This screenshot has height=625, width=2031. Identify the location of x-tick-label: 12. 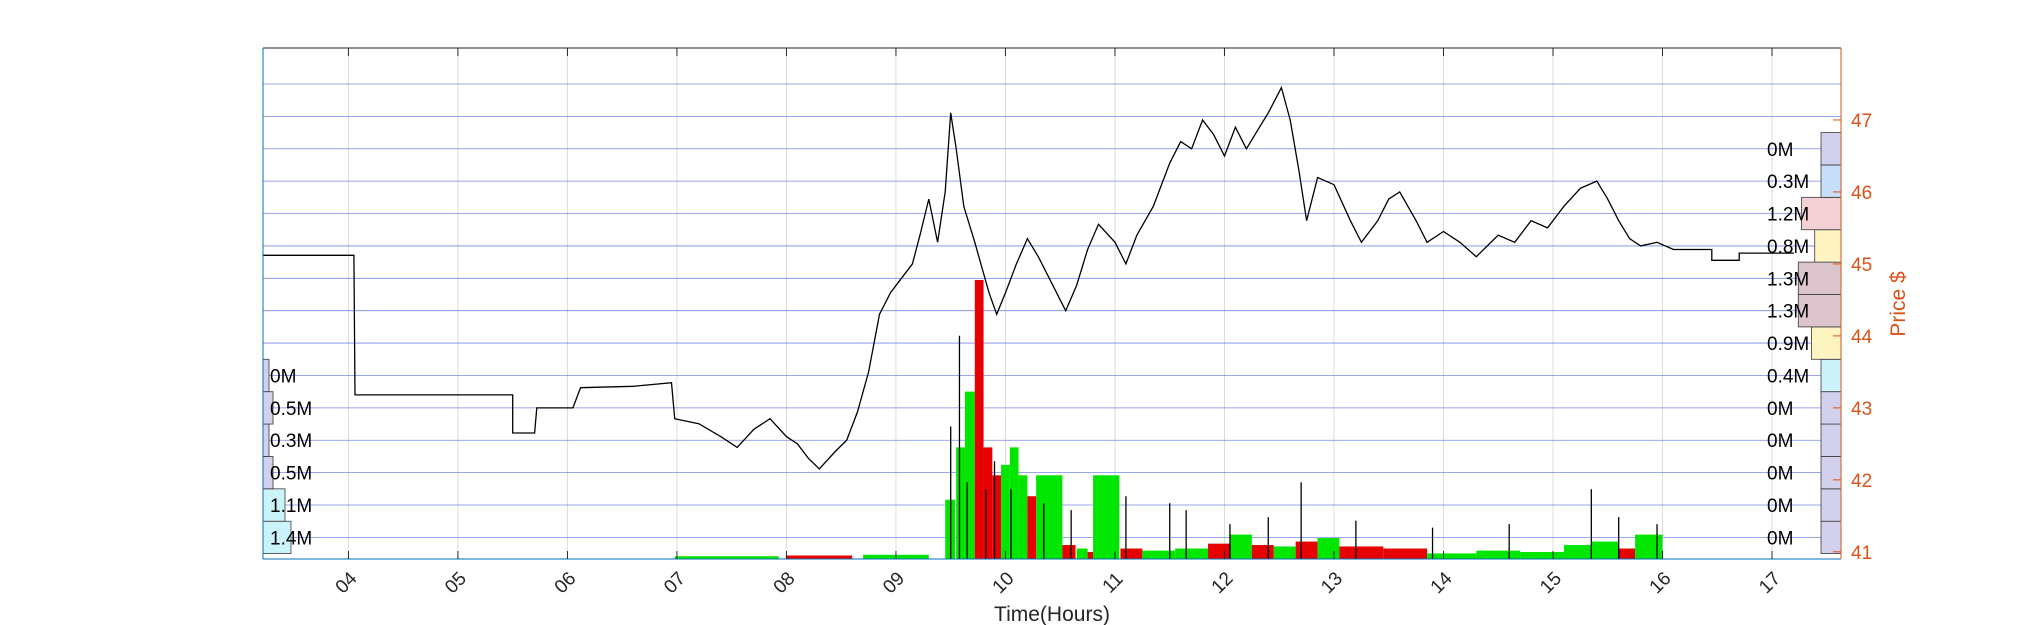
(1223, 583).